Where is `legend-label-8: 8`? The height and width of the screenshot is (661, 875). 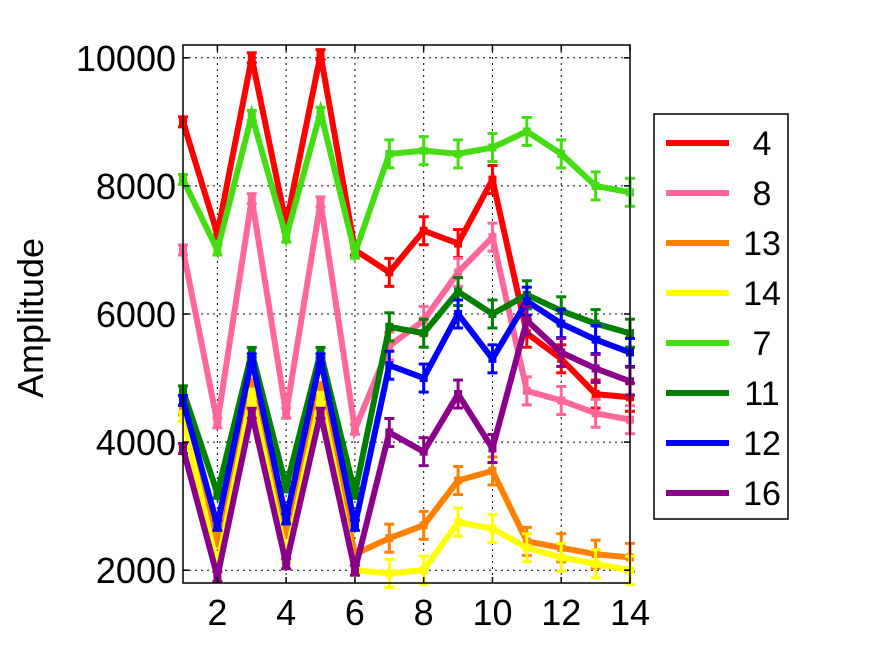 legend-label-8: 8 is located at coordinates (762, 194).